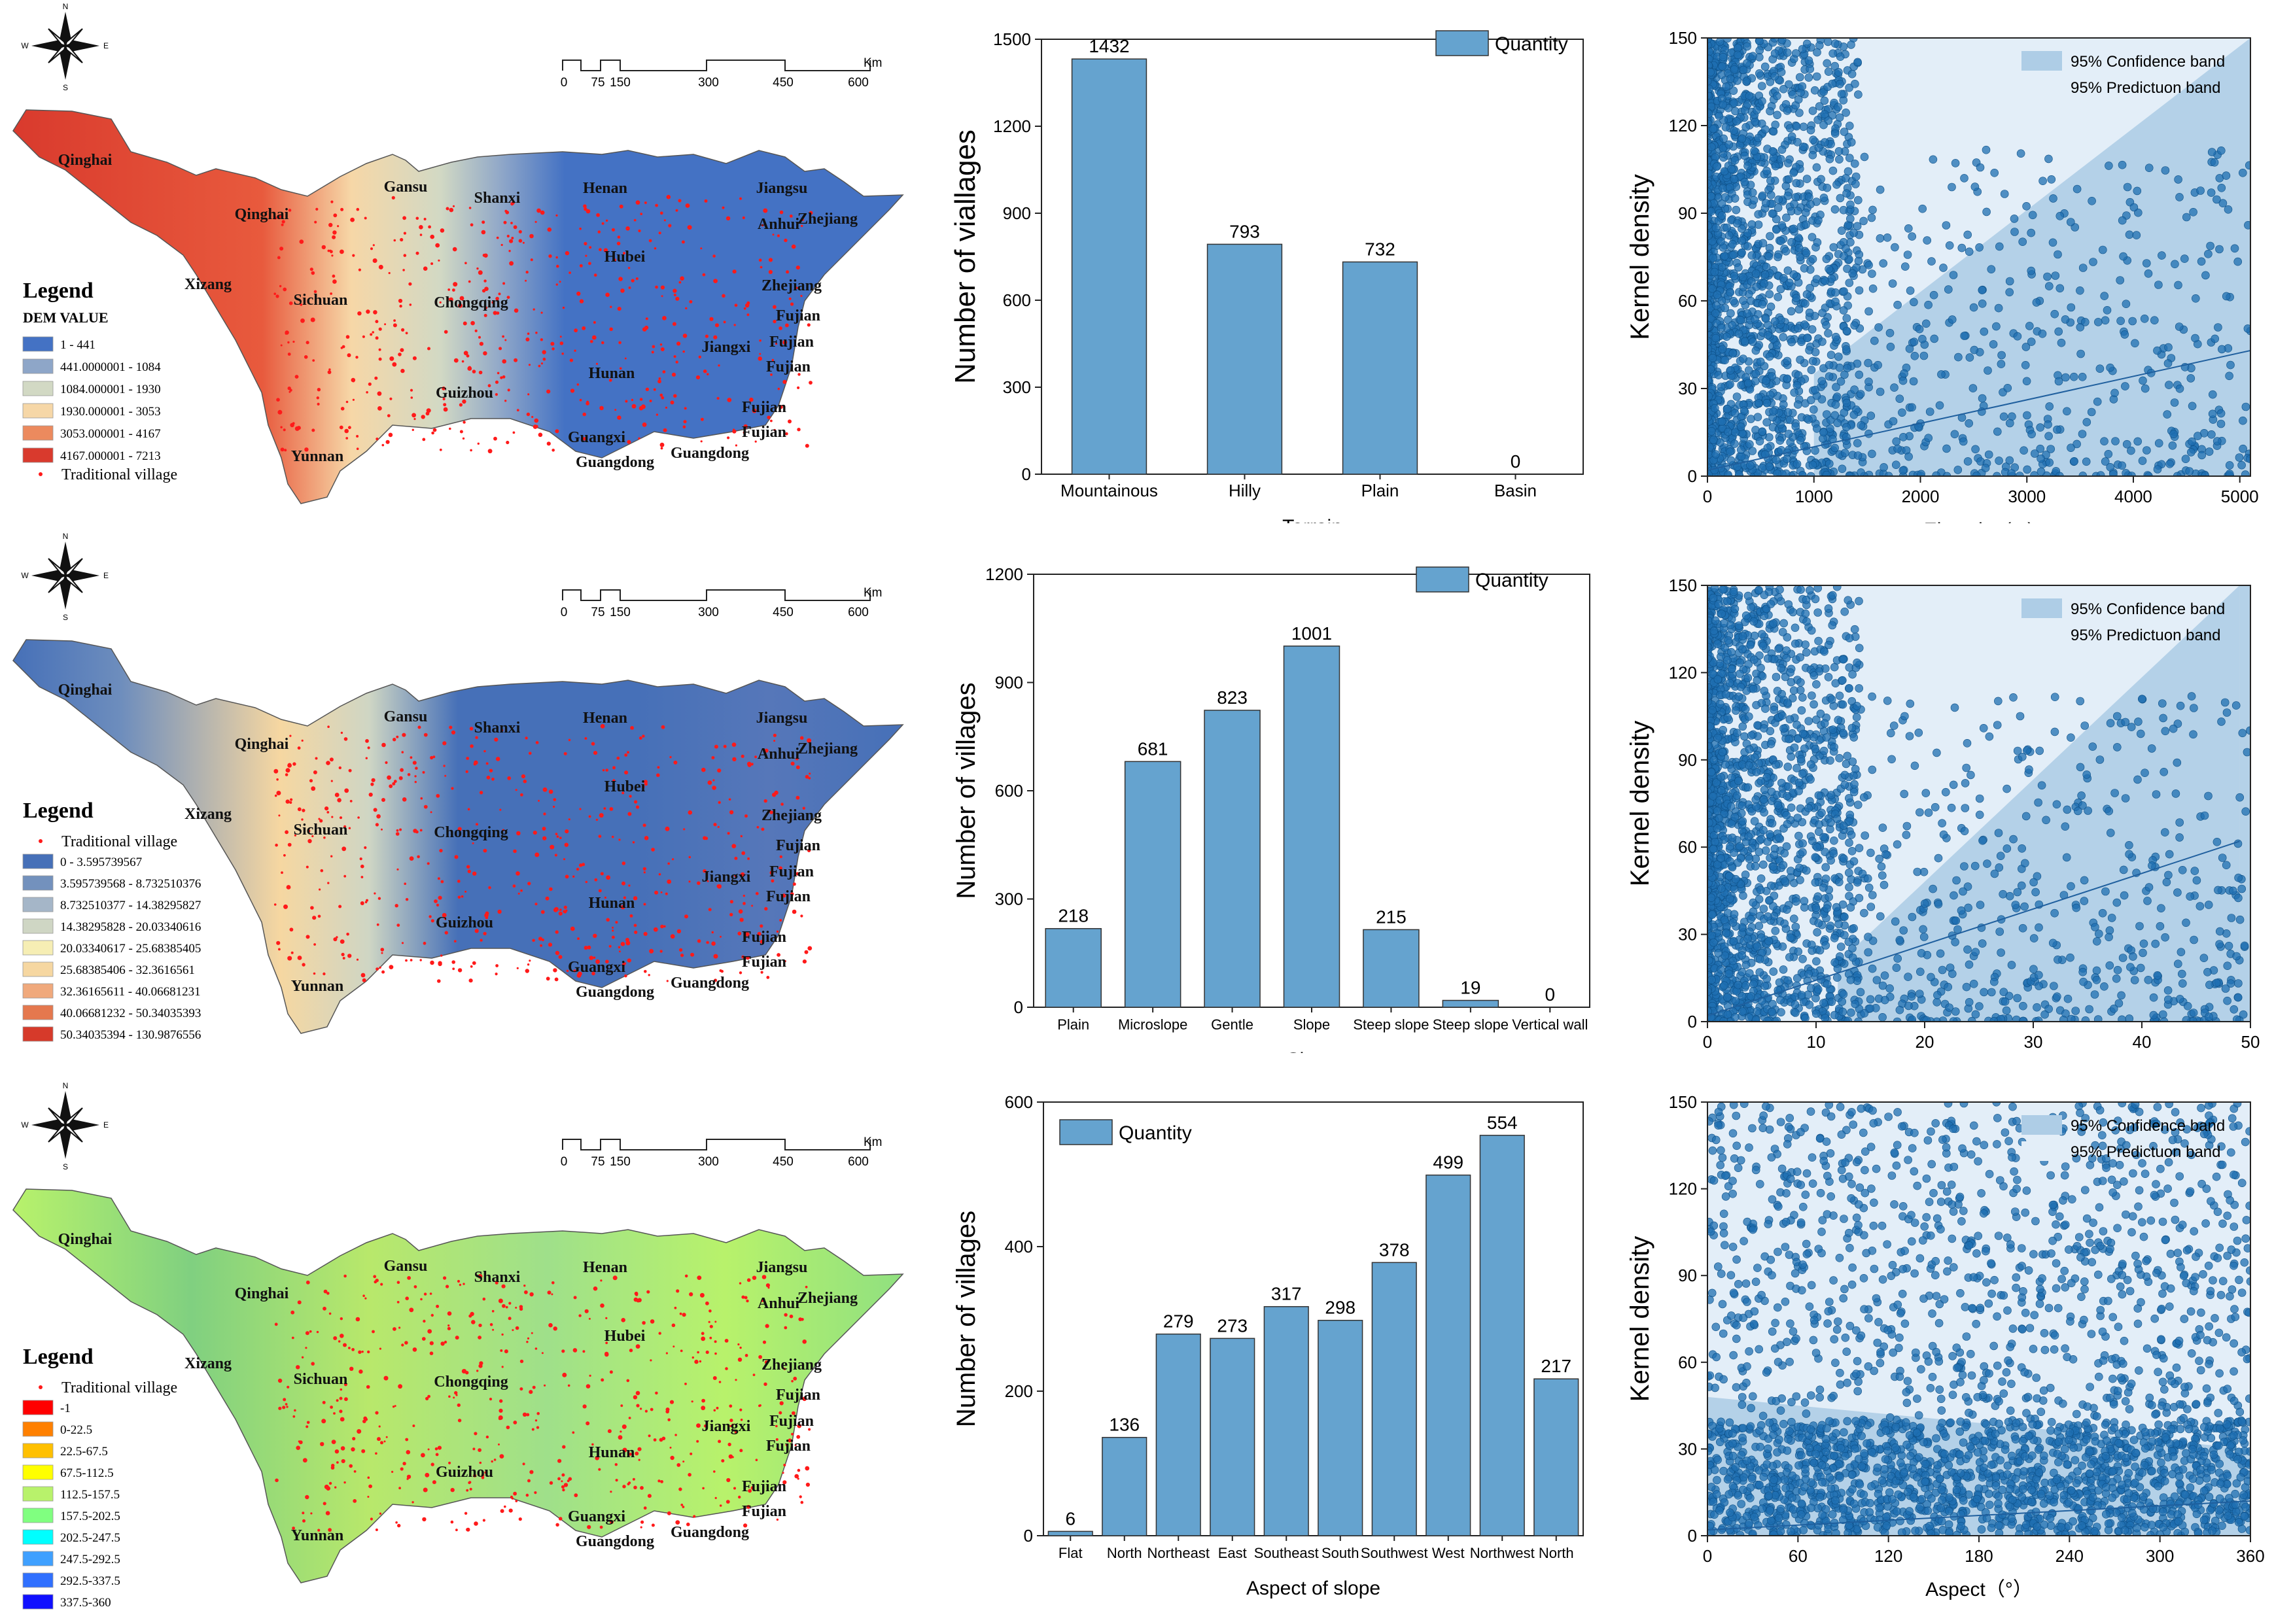 Image resolution: width=2274 pixels, height=1624 pixels. I want to click on place-label: Sichuan, so click(321, 300).